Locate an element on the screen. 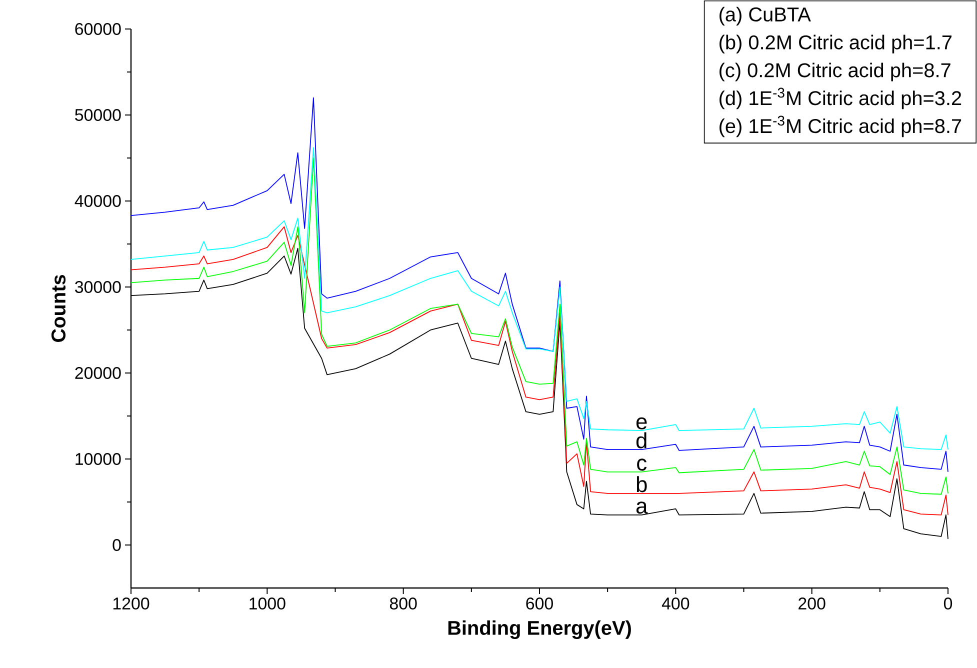 The height and width of the screenshot is (668, 977). x-tick-label: 0 is located at coordinates (948, 604).